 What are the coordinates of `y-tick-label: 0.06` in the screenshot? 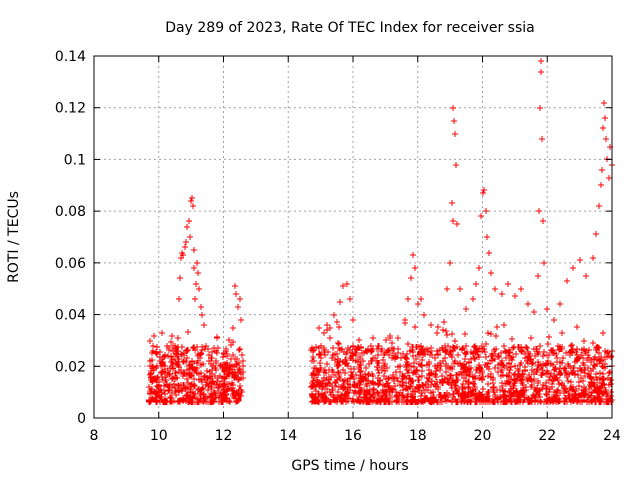 It's located at (70, 264).